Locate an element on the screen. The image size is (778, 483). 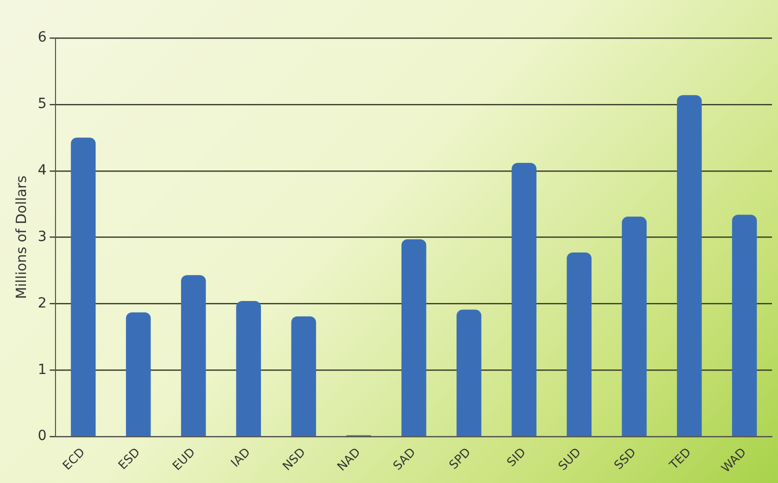
x-tick-label: SID is located at coordinates (516, 457).